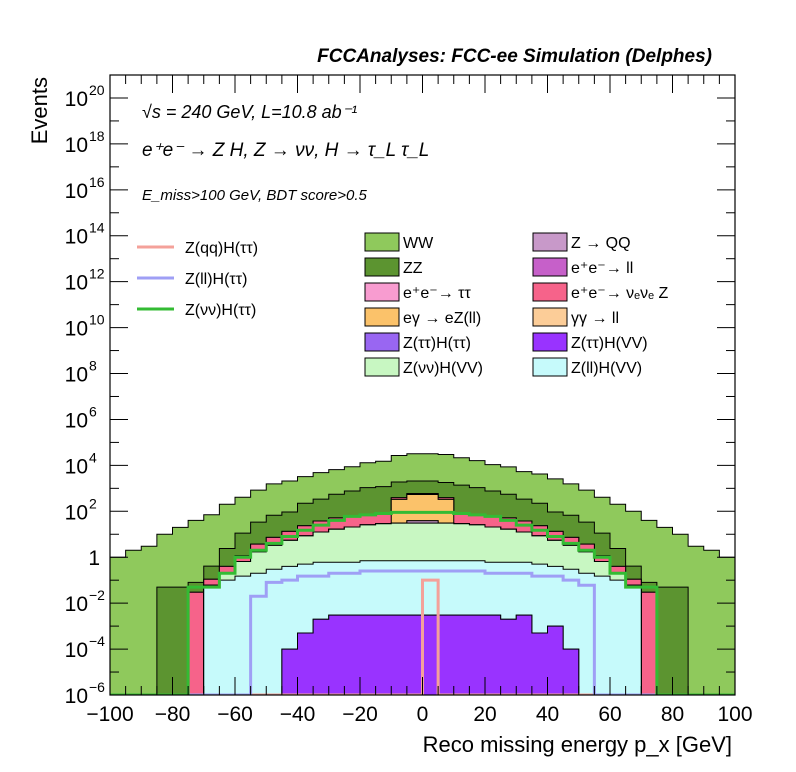  Describe the element at coordinates (285, 150) in the screenshot. I see `process-annotation: e⁺e⁻ → Z H, Z → νν, H → τ_L τ_L` at that location.